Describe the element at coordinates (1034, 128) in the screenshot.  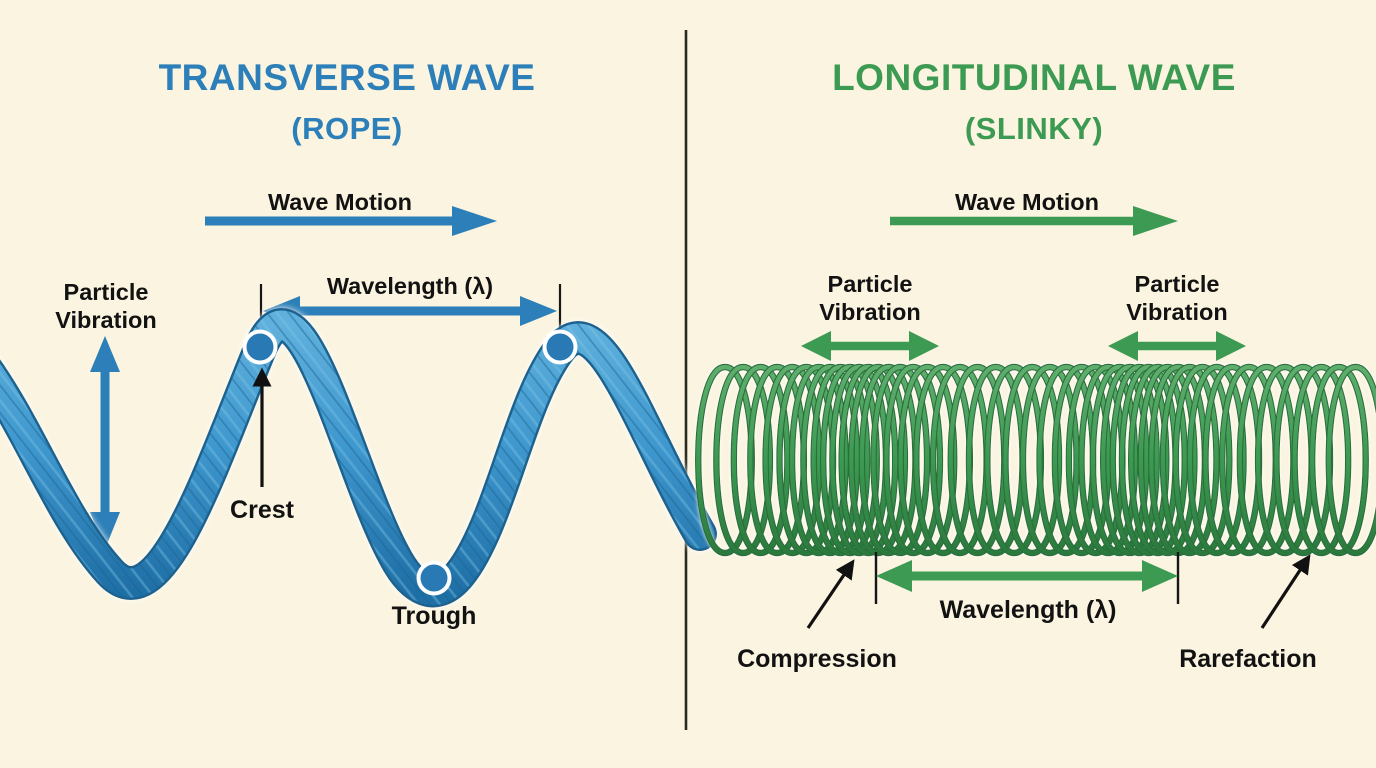
I see `right-title-sub: (SLINKY)` at that location.